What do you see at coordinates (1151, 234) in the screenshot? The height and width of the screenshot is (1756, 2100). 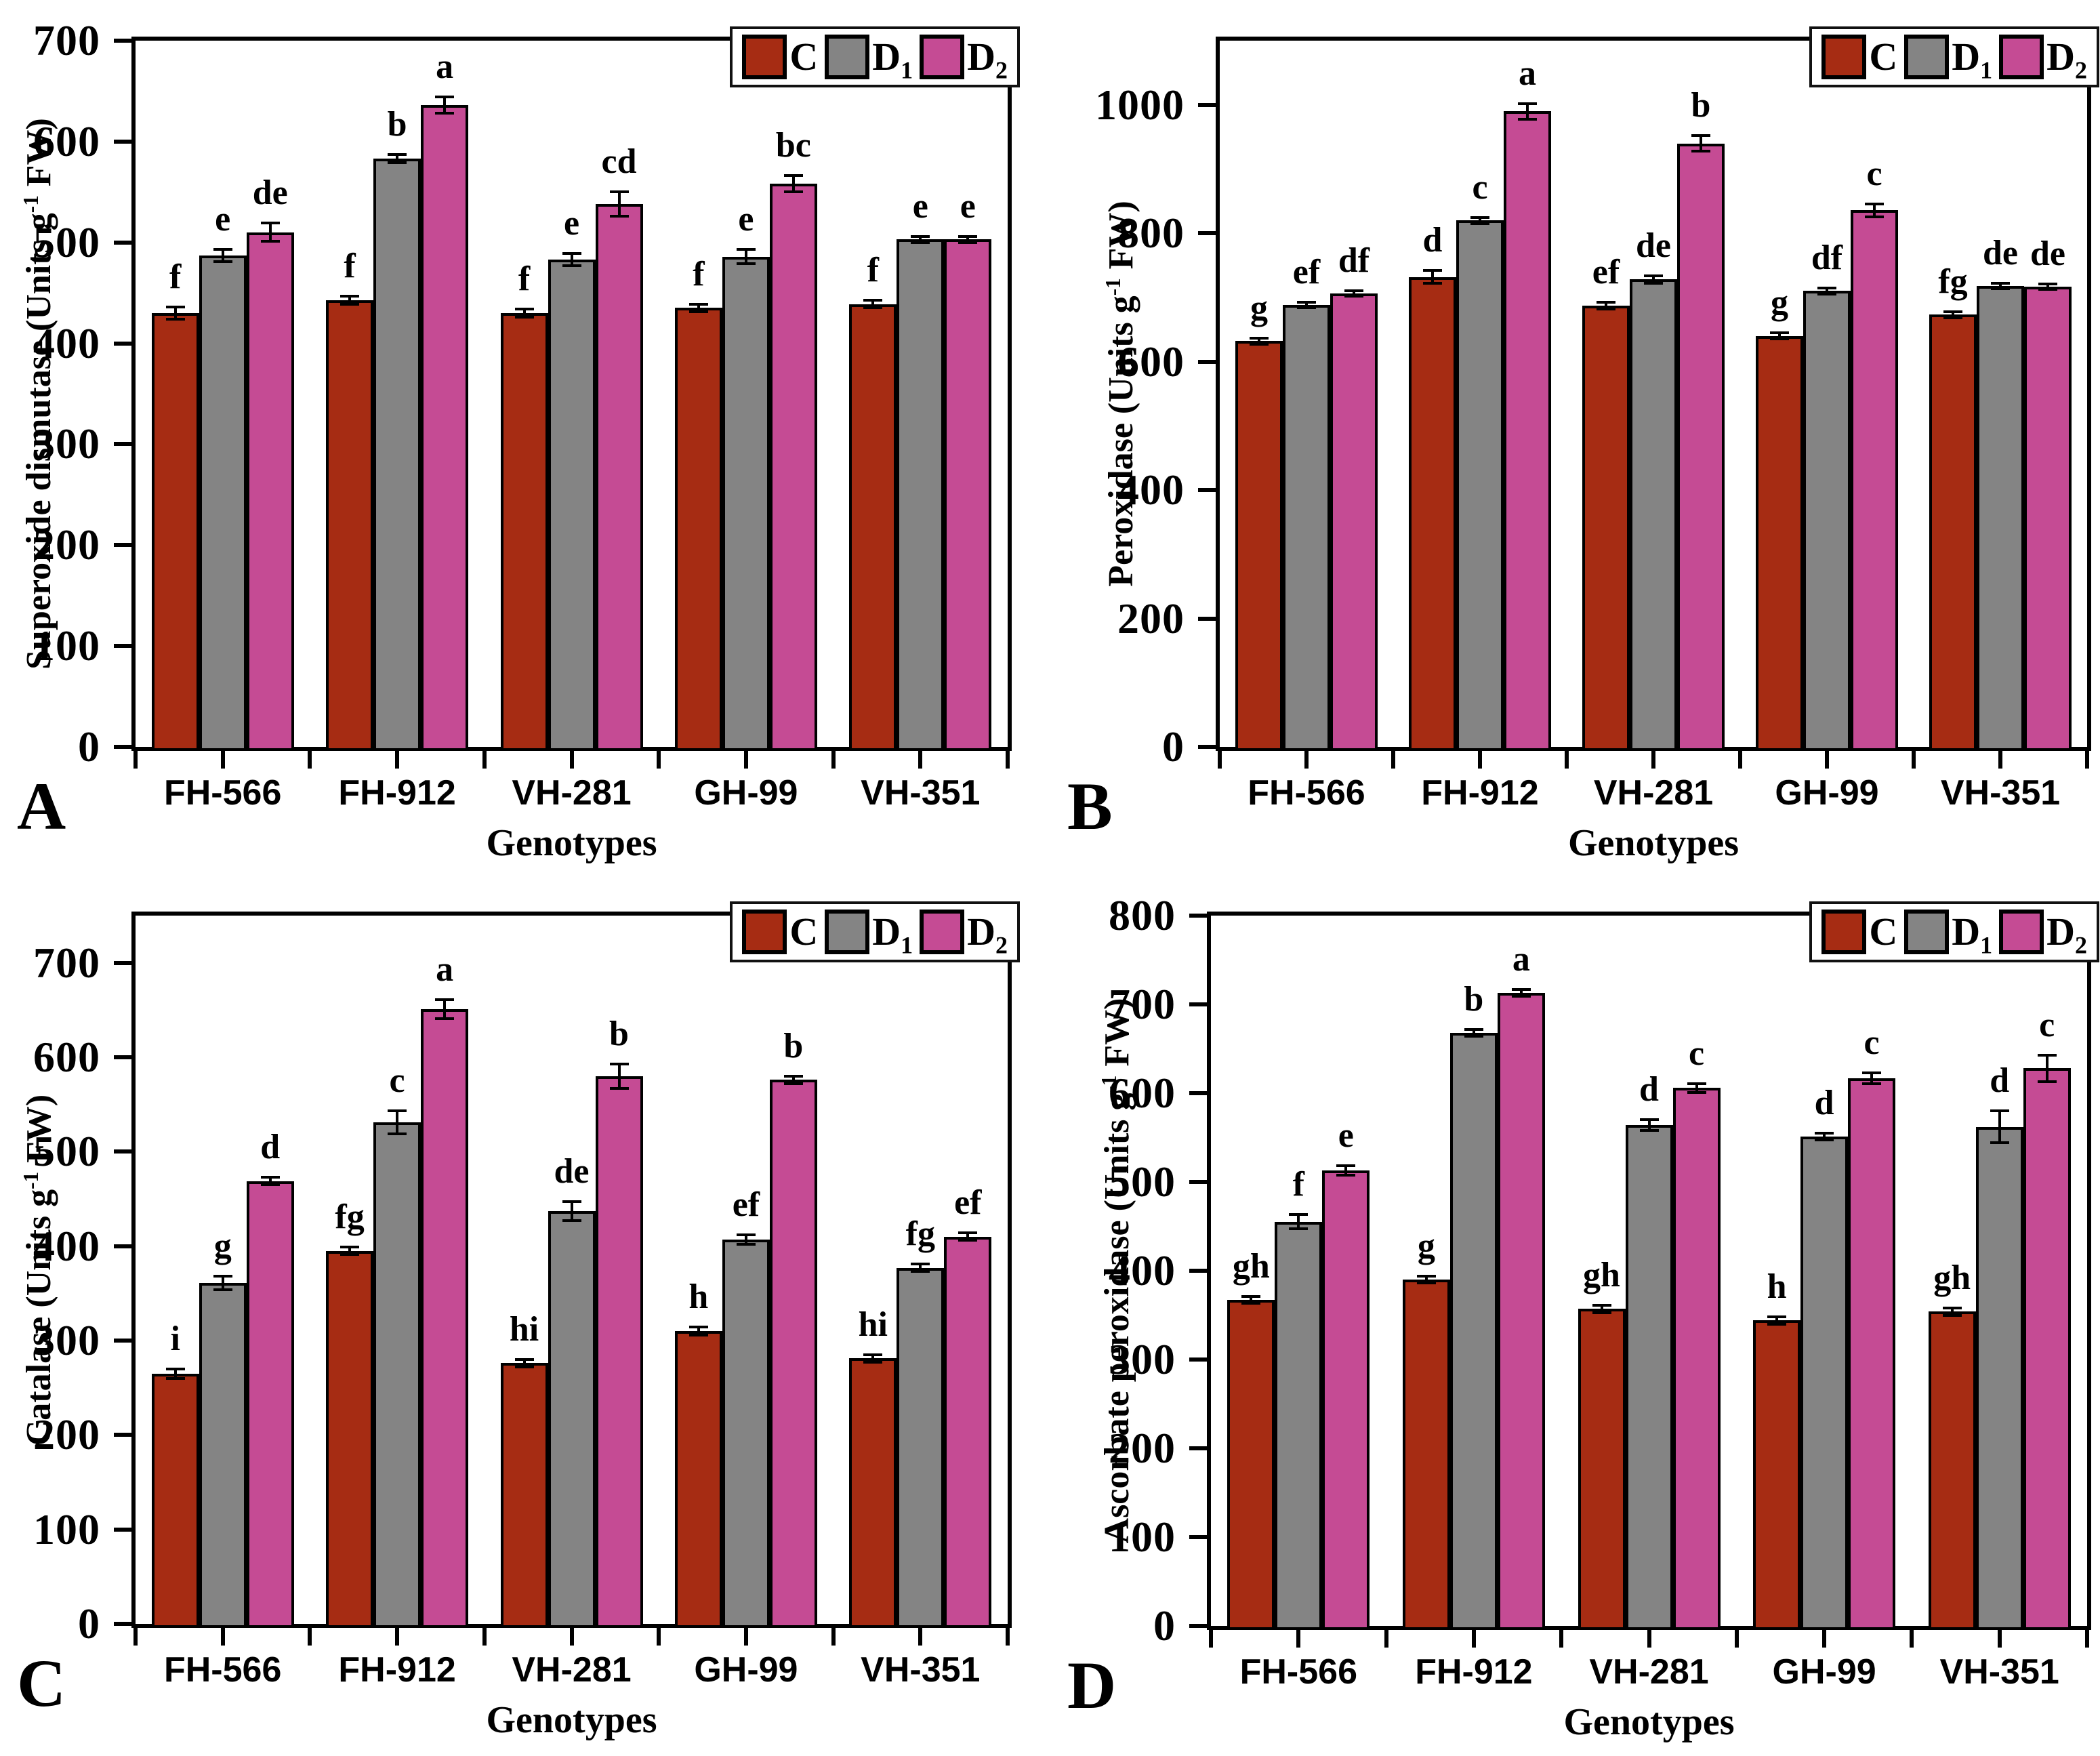 I see `y-tick-label: 800` at bounding box center [1151, 234].